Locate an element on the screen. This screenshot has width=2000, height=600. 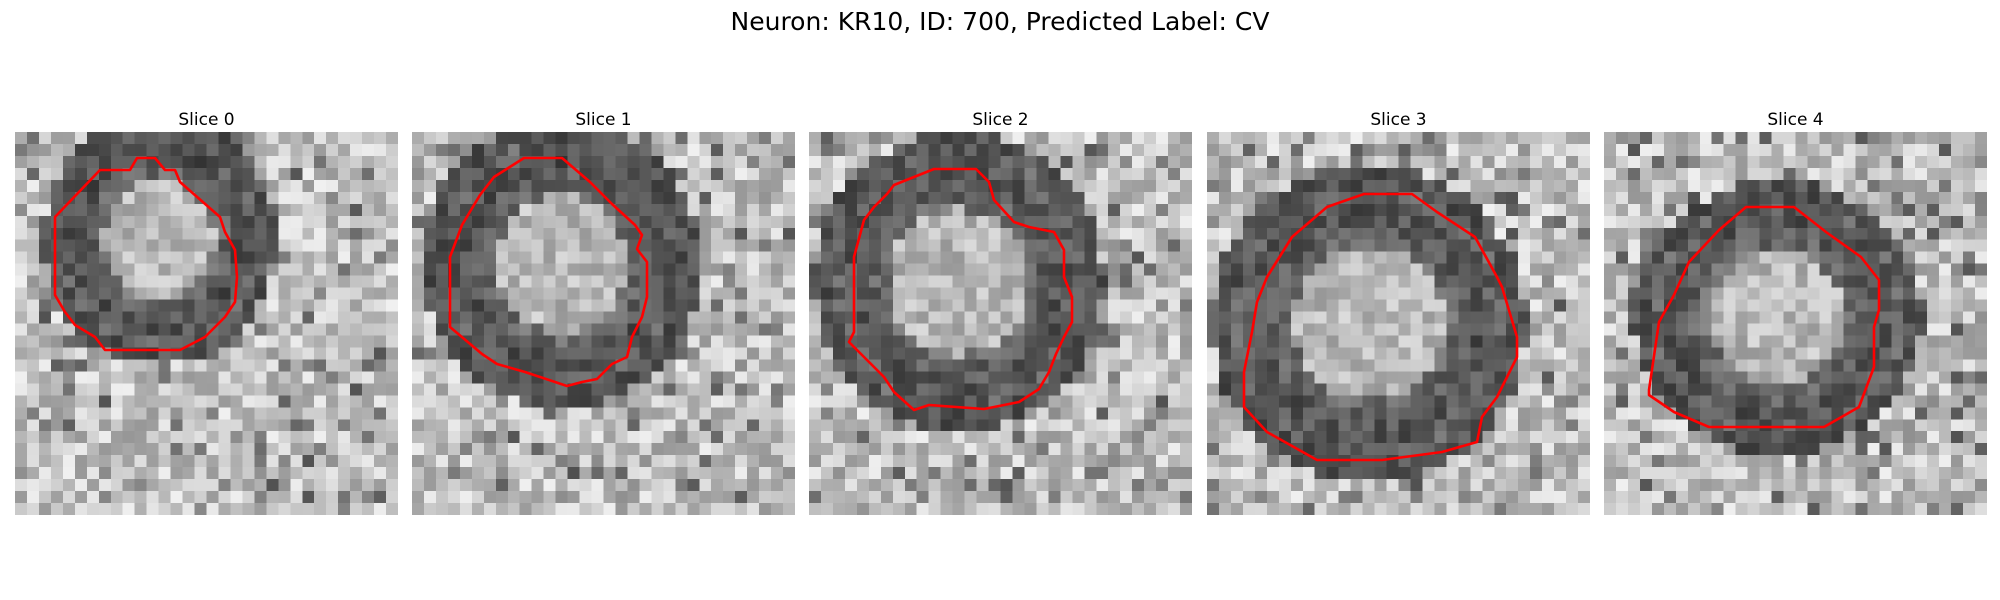
slice-panel-0: Slice 0 is located at coordinates (206, 311).